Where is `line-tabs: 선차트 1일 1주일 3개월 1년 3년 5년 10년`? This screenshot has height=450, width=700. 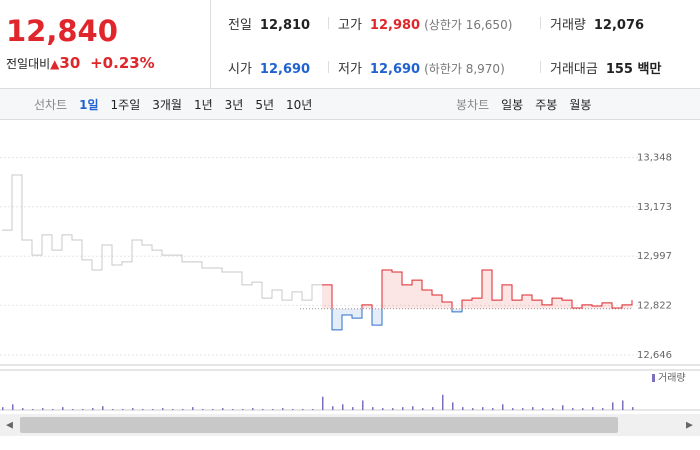
line-tabs: 선차트 1일 1주일 3개월 1년 3년 5년 10년 is located at coordinates (173, 104).